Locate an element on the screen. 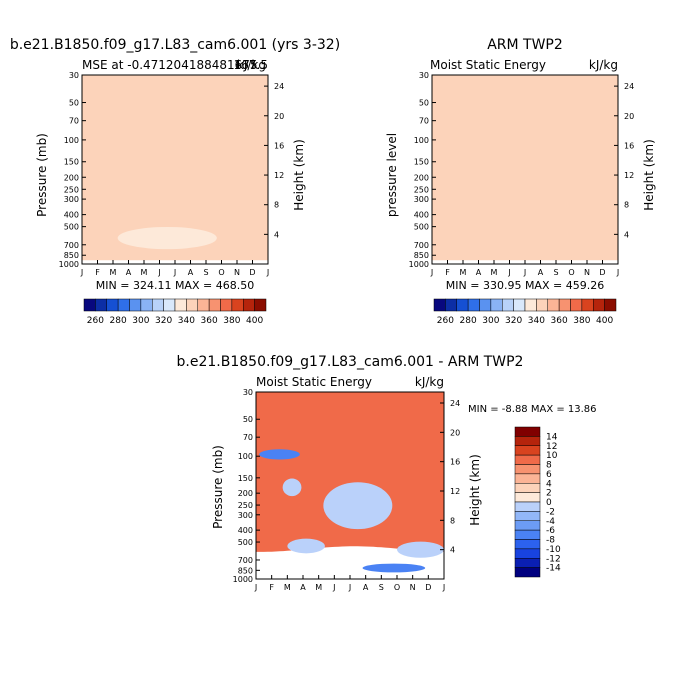 The height and width of the screenshot is (700, 700). colorbar-label: 12 is located at coordinates (551, 447).